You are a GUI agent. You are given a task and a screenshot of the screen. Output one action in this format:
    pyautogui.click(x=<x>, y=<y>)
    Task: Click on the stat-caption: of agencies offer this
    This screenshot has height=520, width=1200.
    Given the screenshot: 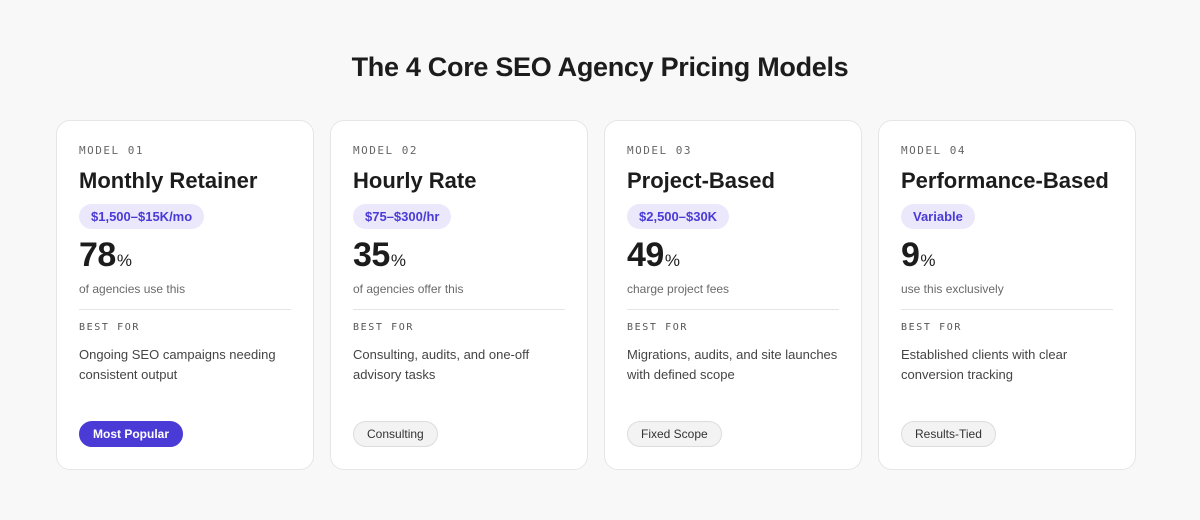 What is the action you would take?
    pyautogui.click(x=408, y=289)
    